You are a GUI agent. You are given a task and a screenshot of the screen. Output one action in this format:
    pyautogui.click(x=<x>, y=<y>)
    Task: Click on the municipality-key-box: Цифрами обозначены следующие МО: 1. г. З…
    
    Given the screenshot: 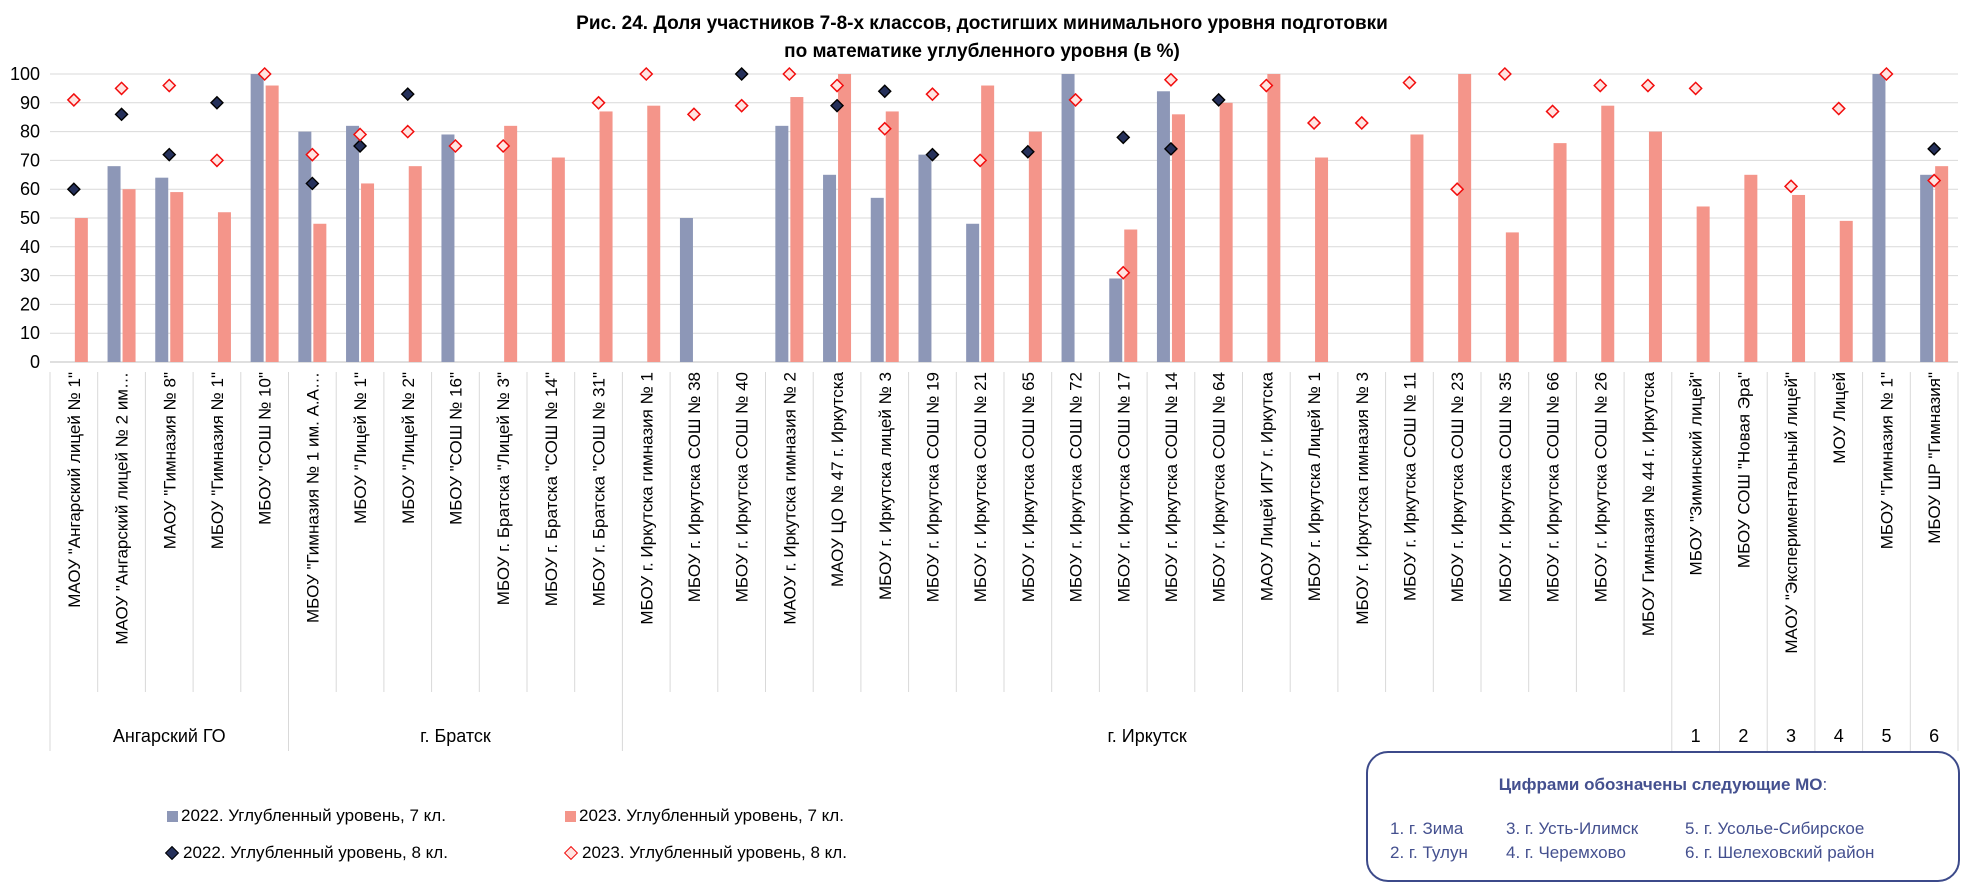 What is the action you would take?
    pyautogui.click(x=1663, y=816)
    